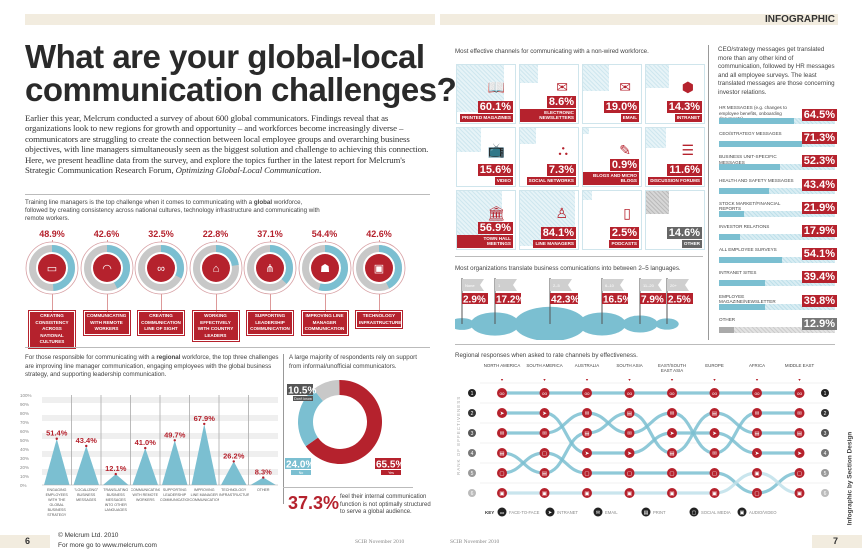 The width and height of the screenshot is (862, 560). Describe the element at coordinates (24, 467) in the screenshot. I see `y-tick: 20%` at that location.